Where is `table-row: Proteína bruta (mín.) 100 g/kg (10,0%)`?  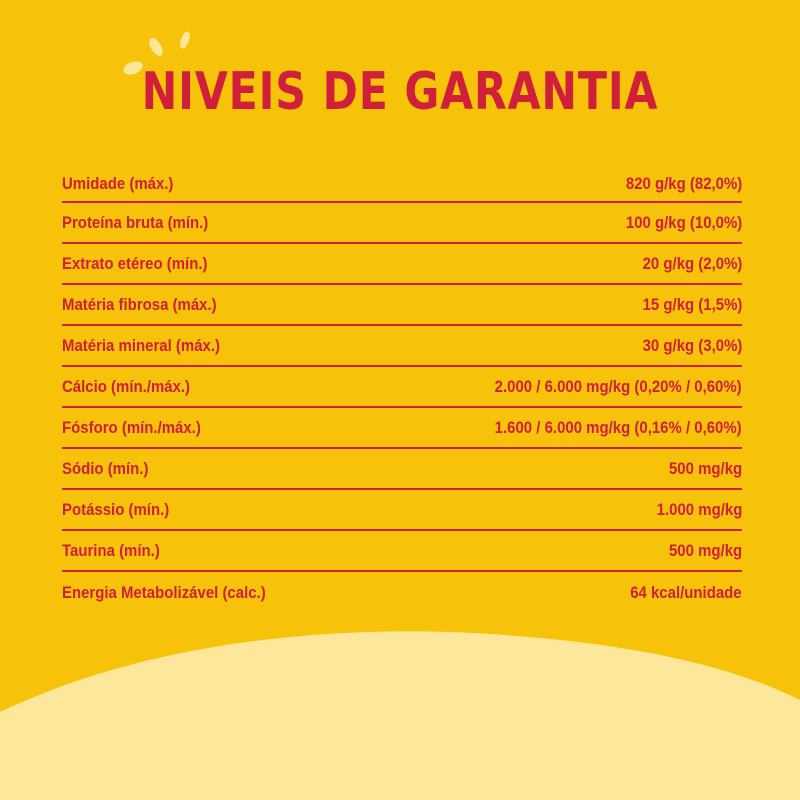 table-row: Proteína bruta (mín.) 100 g/kg (10,0%) is located at coordinates (402, 223).